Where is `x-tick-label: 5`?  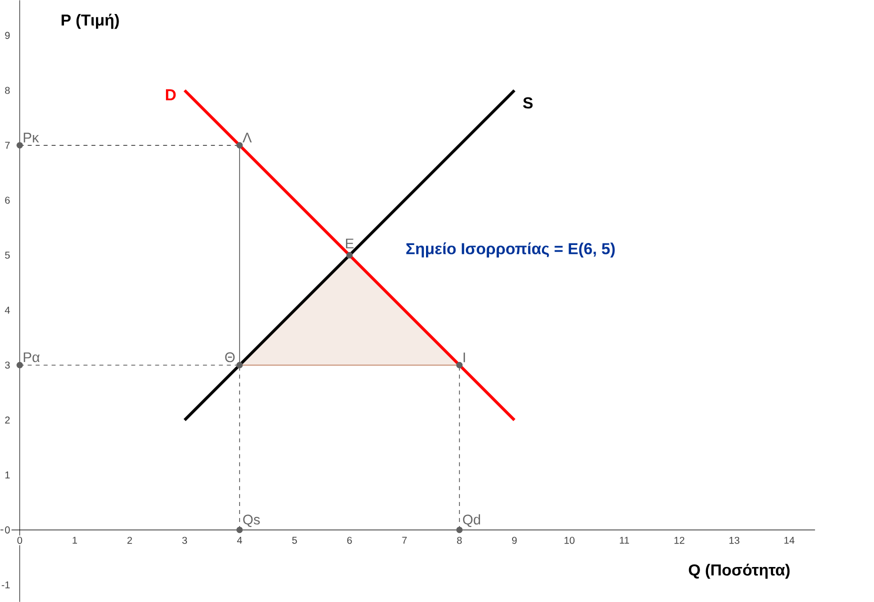 x-tick-label: 5 is located at coordinates (294, 540).